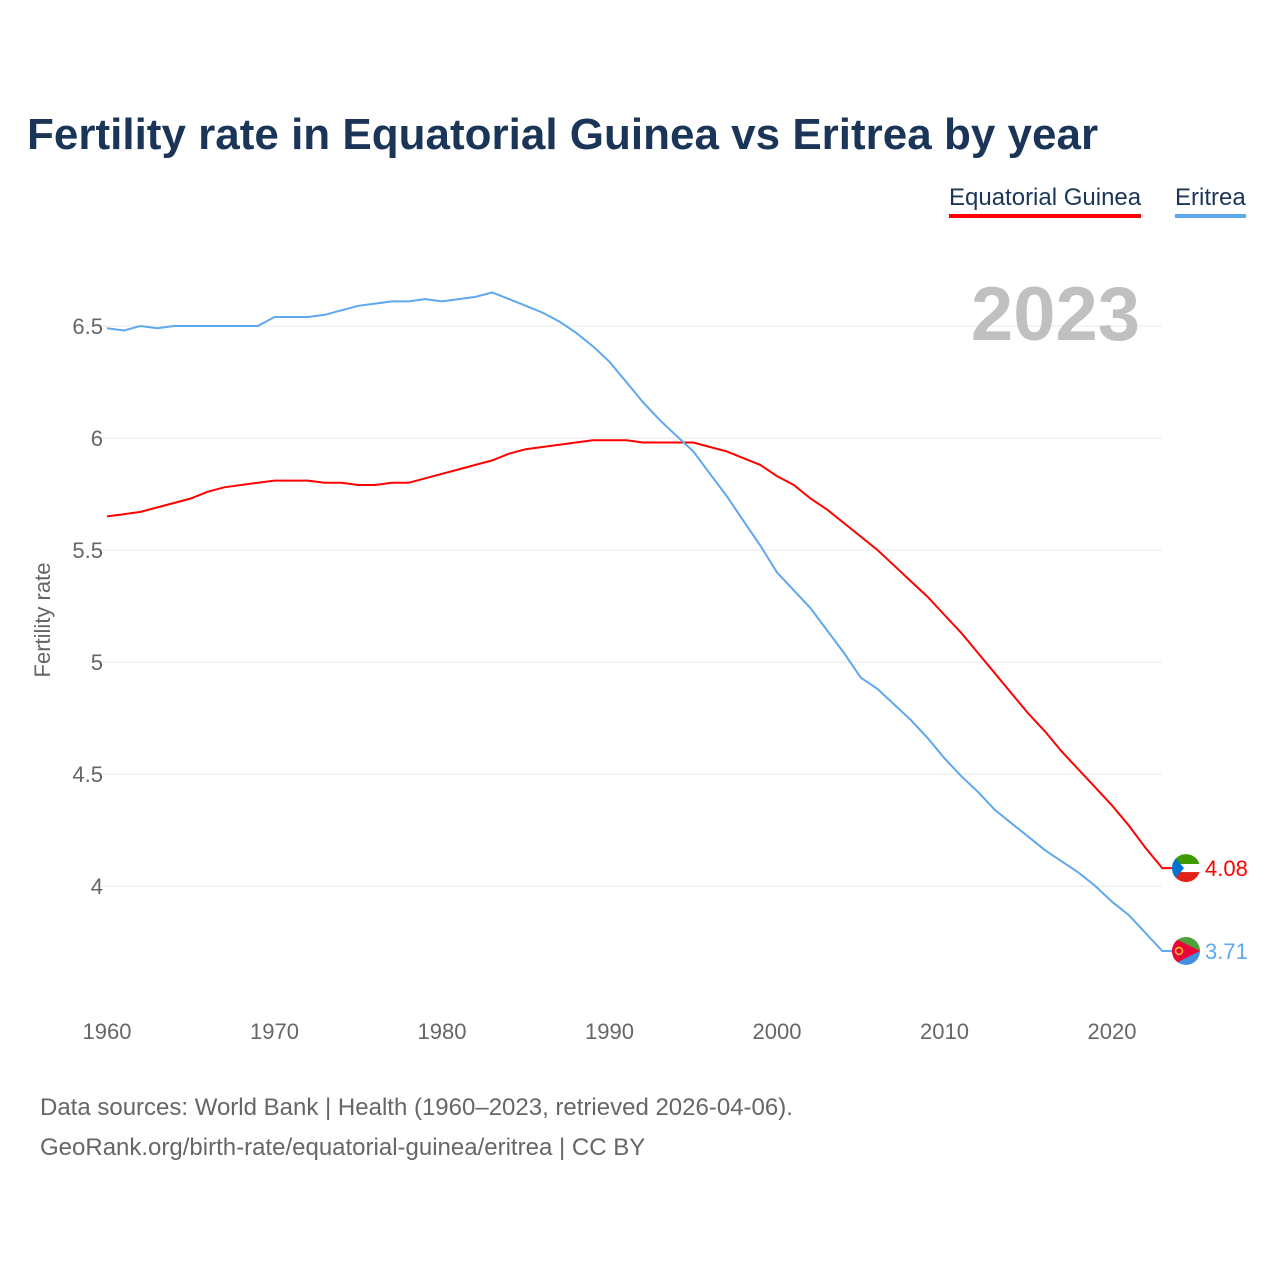 The height and width of the screenshot is (1280, 1280). What do you see at coordinates (274, 1031) in the screenshot?
I see `x-tick-label: 1970` at bounding box center [274, 1031].